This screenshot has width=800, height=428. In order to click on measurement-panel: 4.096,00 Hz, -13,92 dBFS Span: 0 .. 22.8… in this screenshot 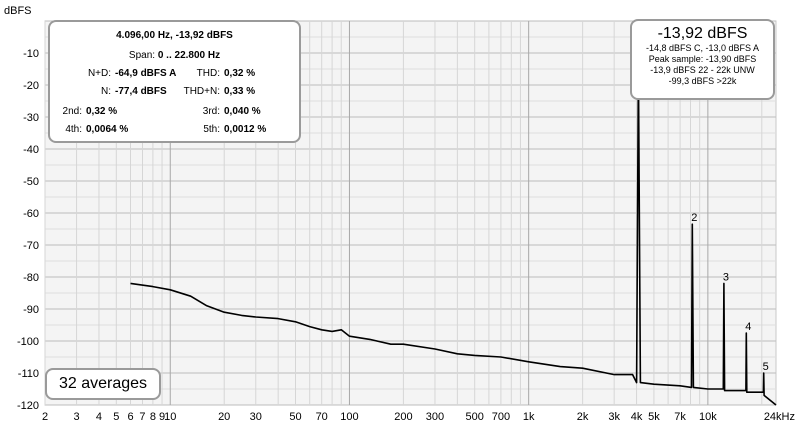, I will do `click(174, 81)`.